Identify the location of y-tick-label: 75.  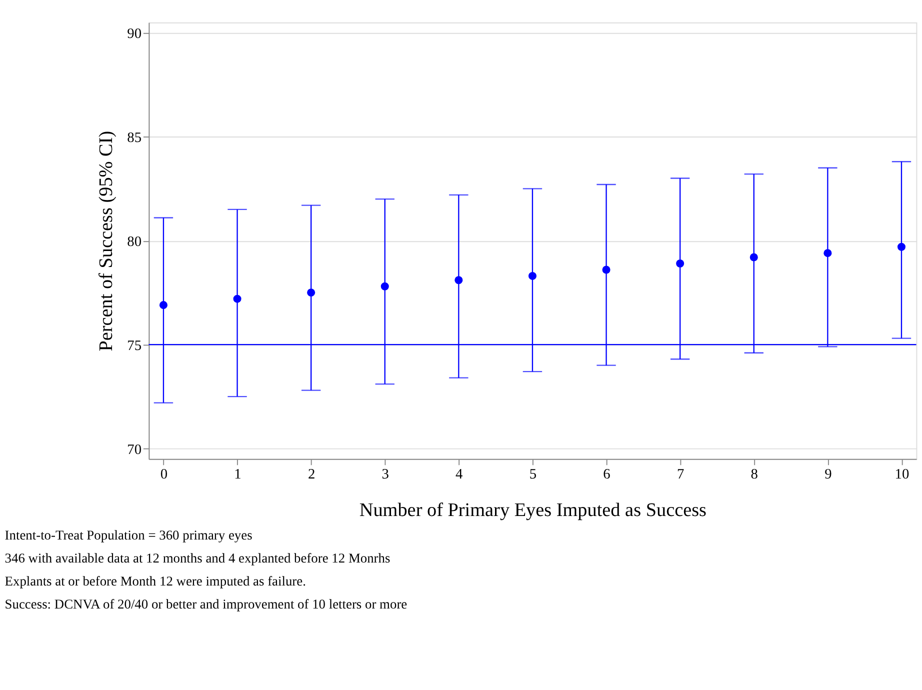
(134, 346).